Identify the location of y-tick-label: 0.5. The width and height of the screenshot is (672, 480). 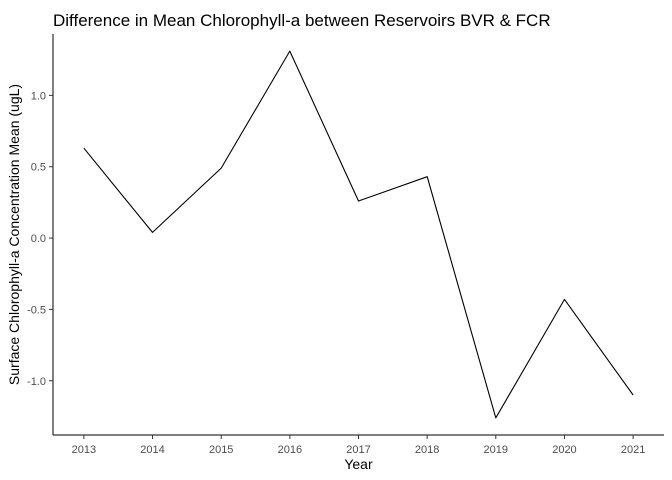
(38, 168).